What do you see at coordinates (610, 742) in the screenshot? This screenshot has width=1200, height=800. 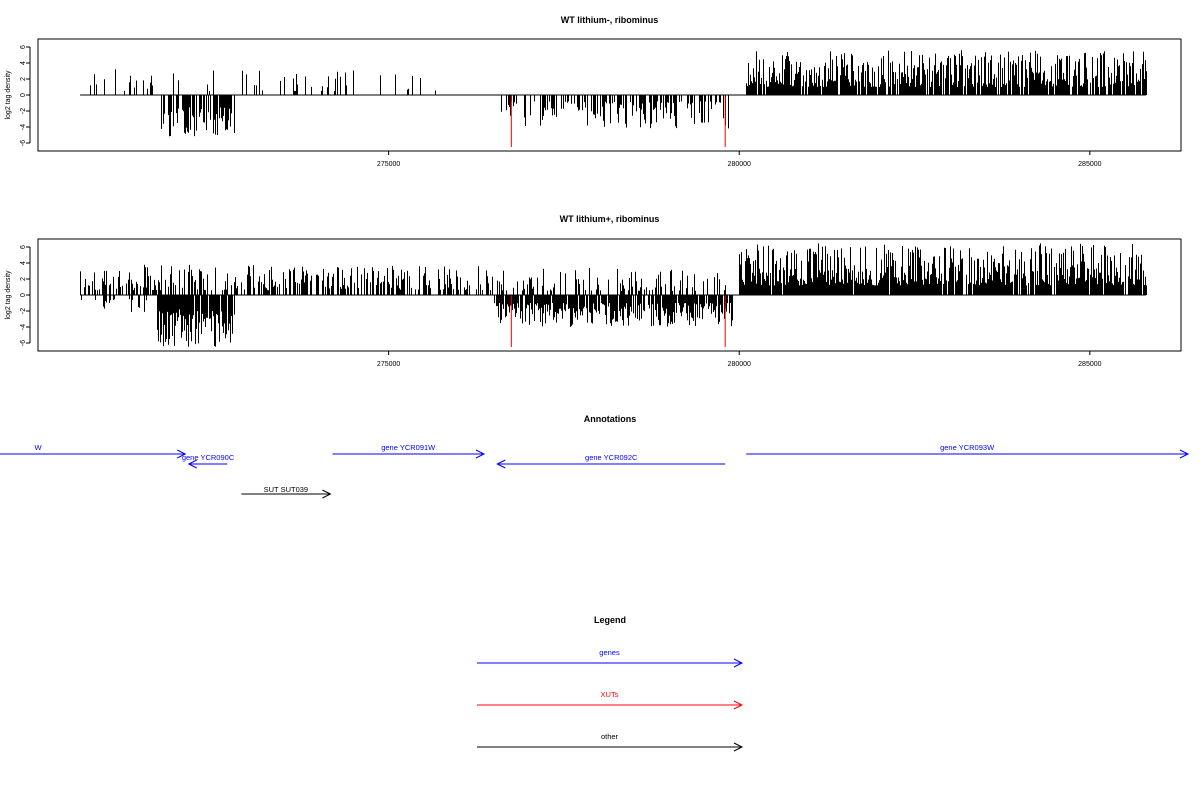 I see `legend-item: other` at bounding box center [610, 742].